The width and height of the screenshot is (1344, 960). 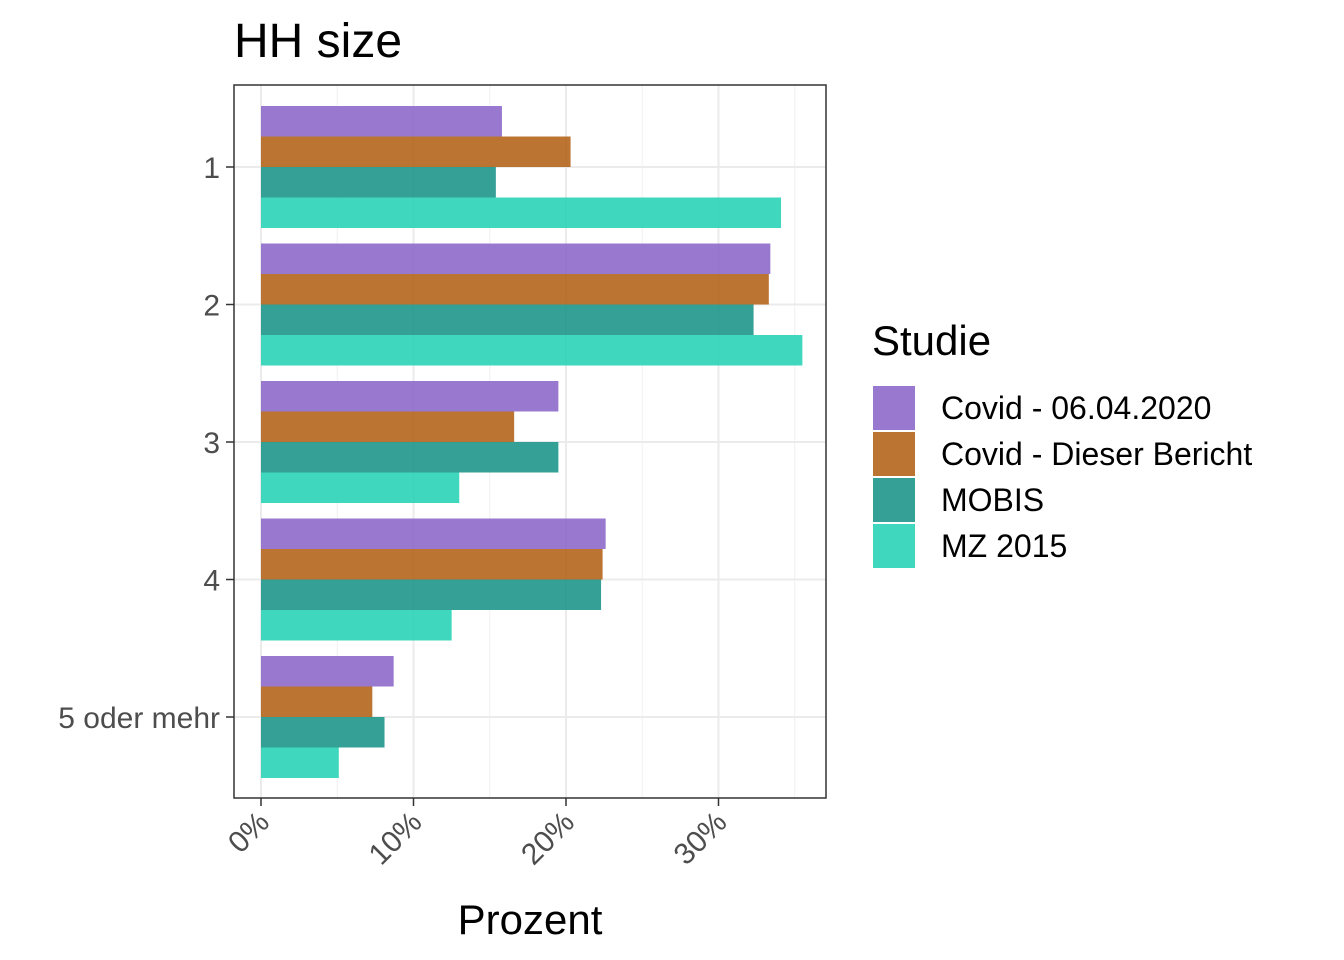 What do you see at coordinates (548, 839) in the screenshot?
I see `x-tick-label: 20%` at bounding box center [548, 839].